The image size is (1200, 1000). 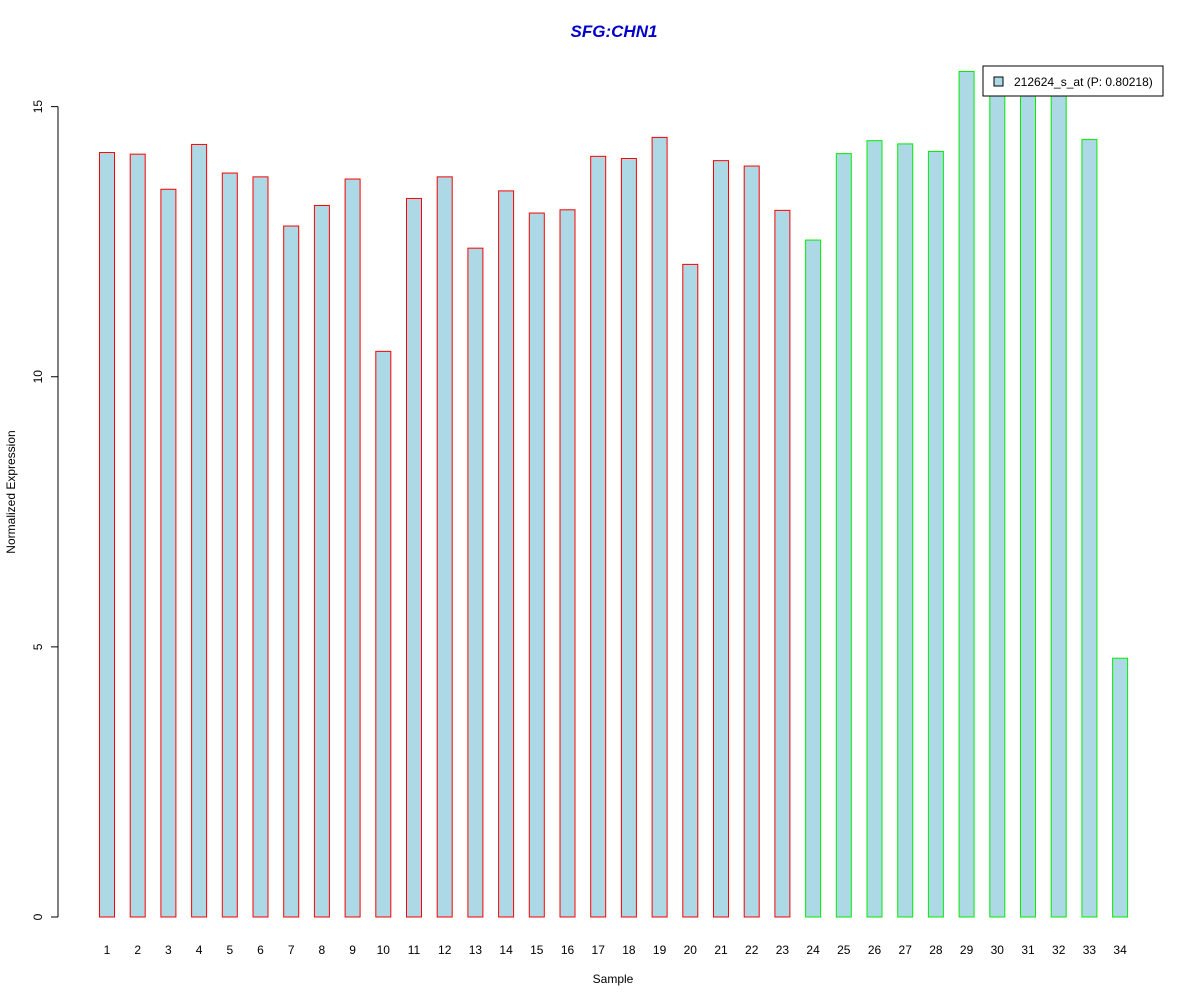 I want to click on x-tick-label: 13, so click(x=476, y=950).